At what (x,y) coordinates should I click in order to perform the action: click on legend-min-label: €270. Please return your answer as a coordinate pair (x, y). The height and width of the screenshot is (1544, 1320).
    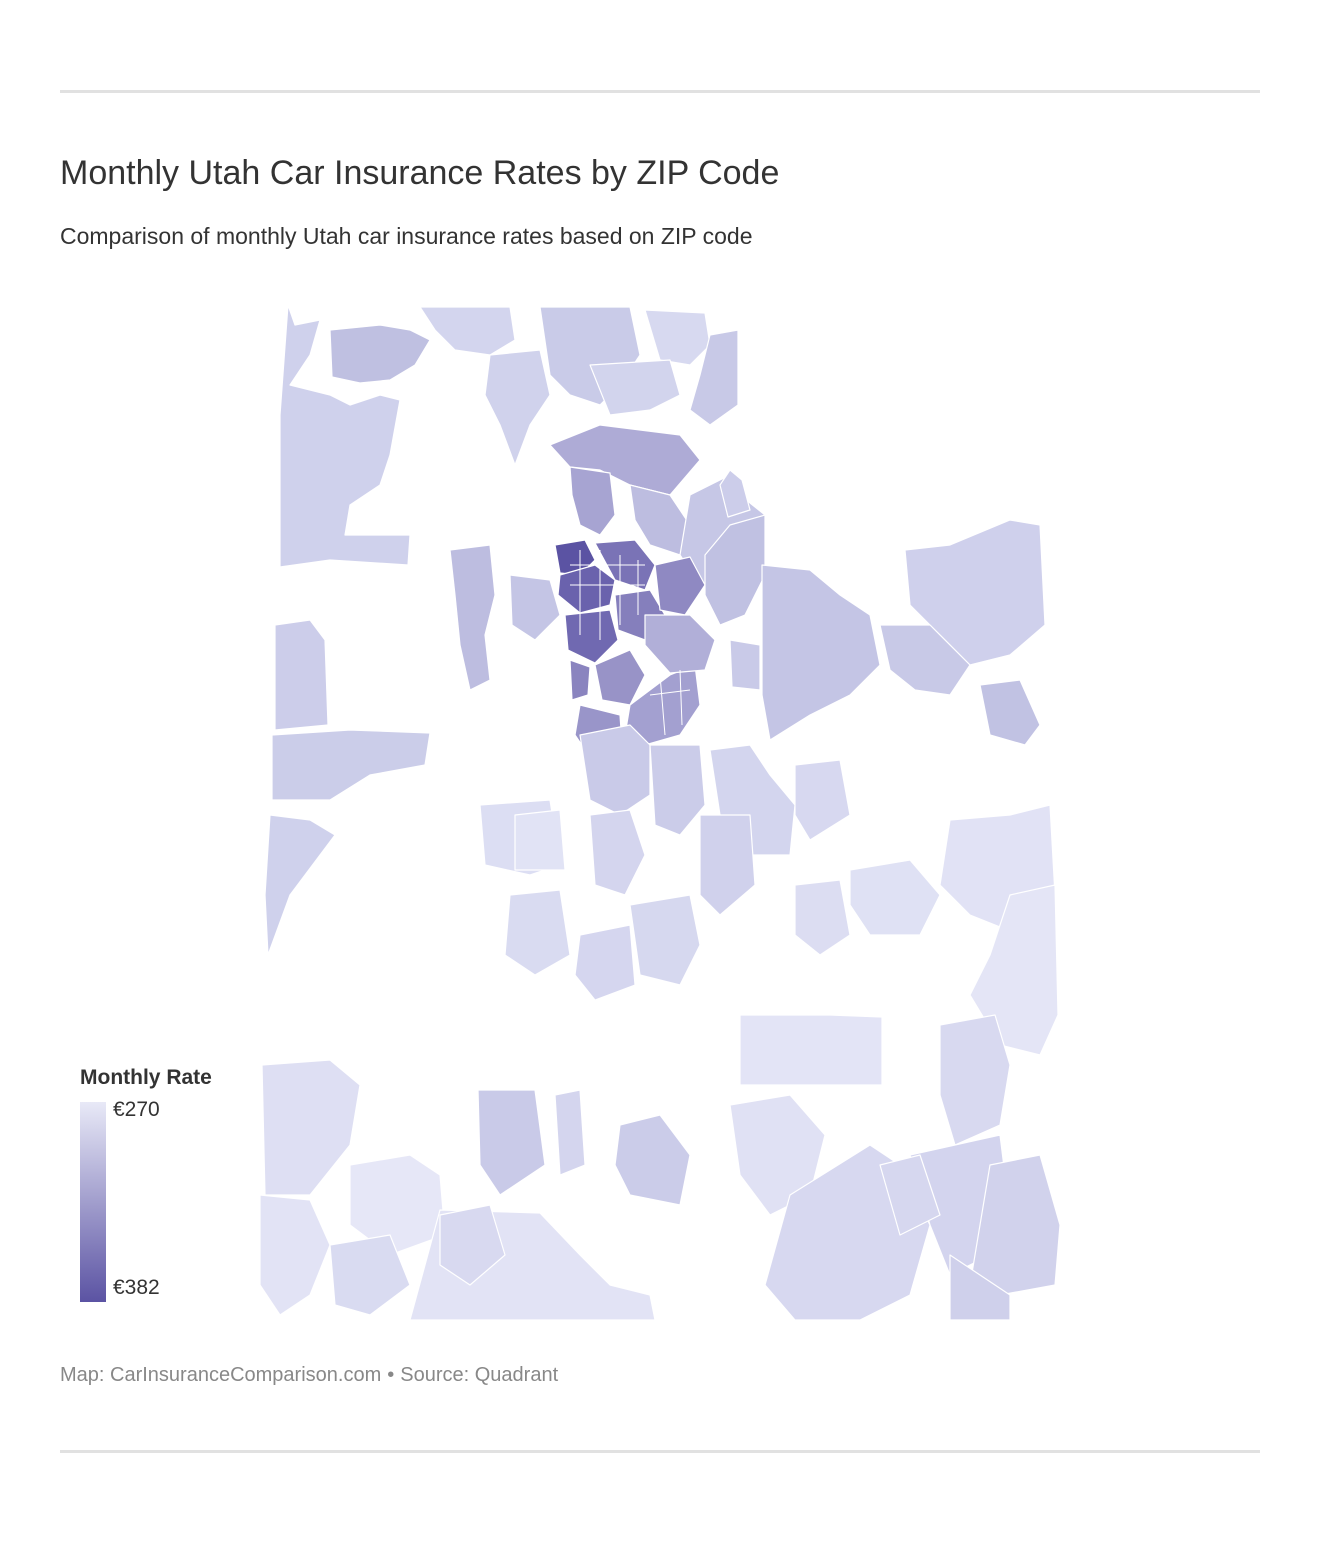
    Looking at the image, I should click on (136, 1109).